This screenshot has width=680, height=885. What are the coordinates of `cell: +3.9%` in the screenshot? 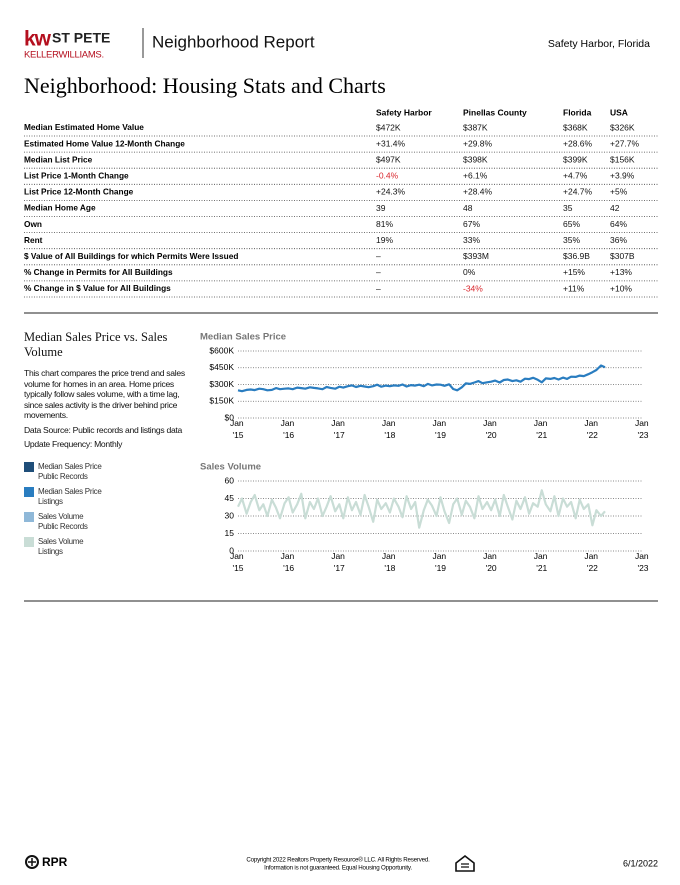 It's located at (622, 176).